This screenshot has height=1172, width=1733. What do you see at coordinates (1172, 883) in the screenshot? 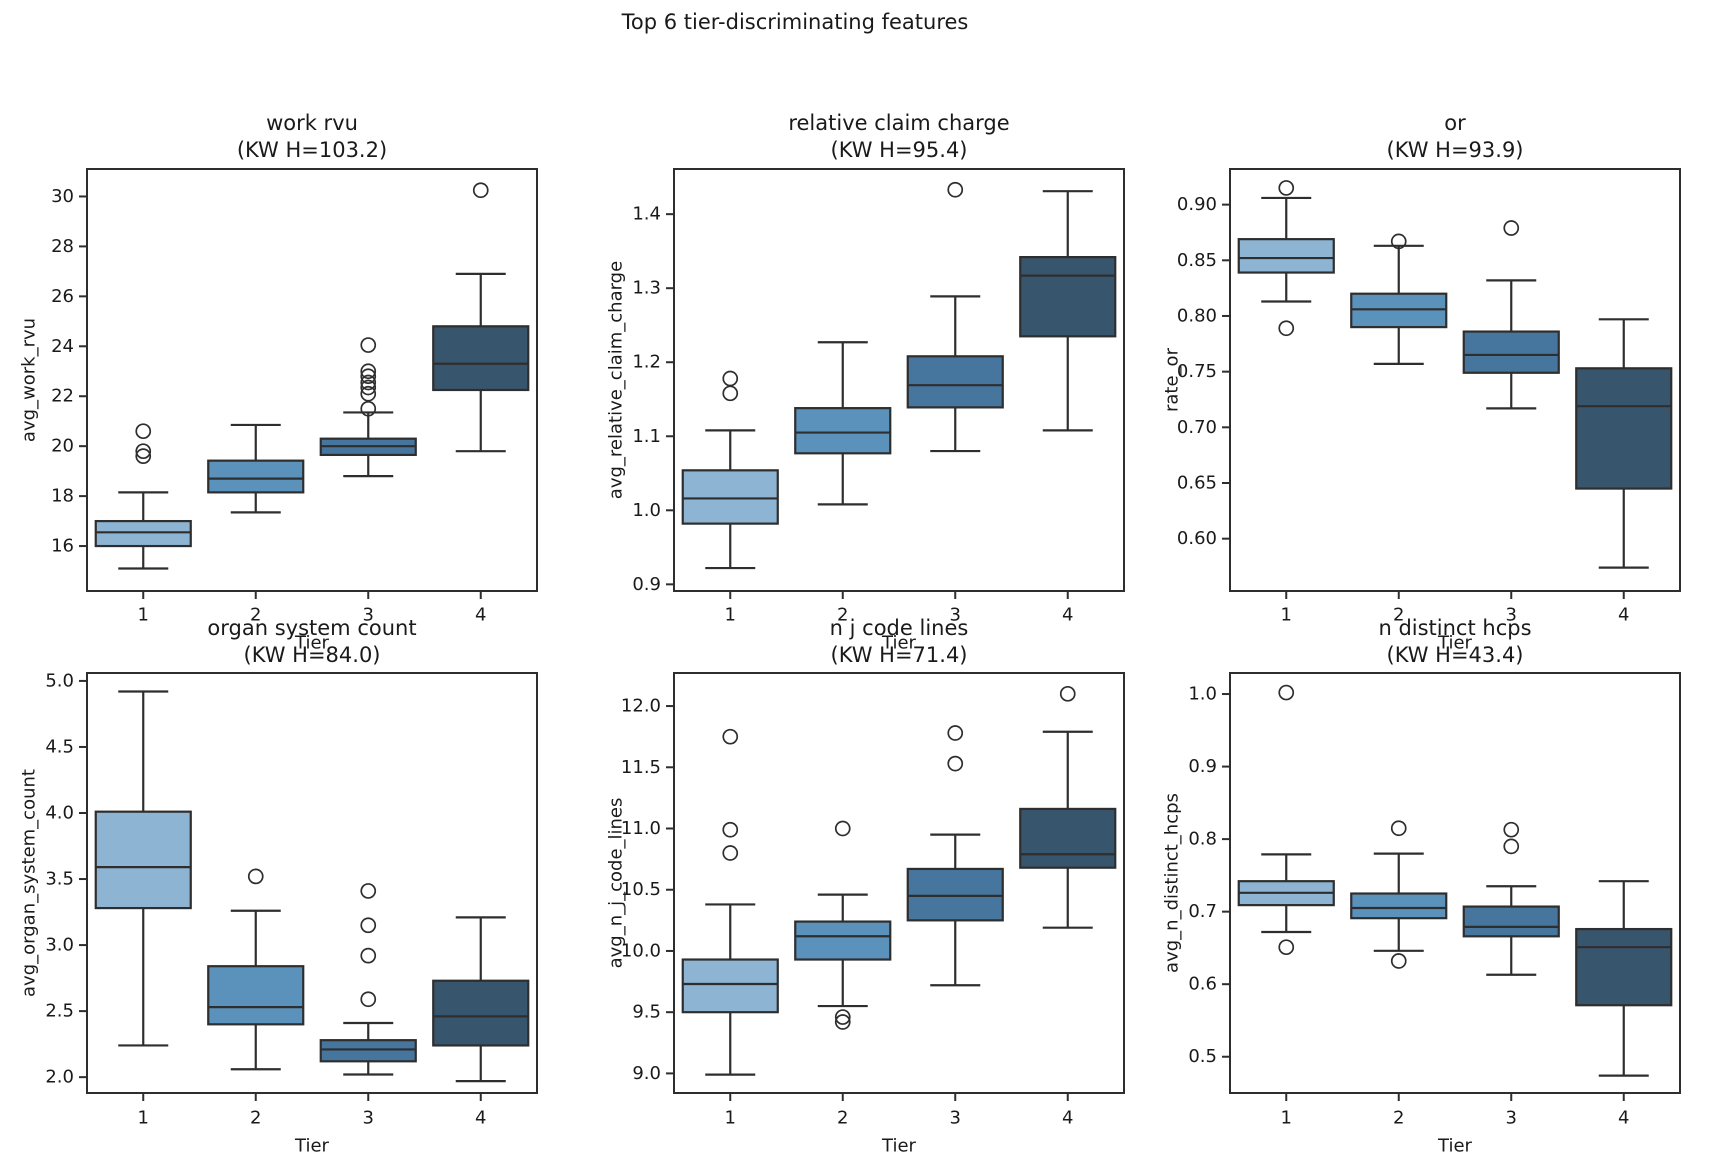
I see `y-axis-label: avg_n_distinct_hcps` at bounding box center [1172, 883].